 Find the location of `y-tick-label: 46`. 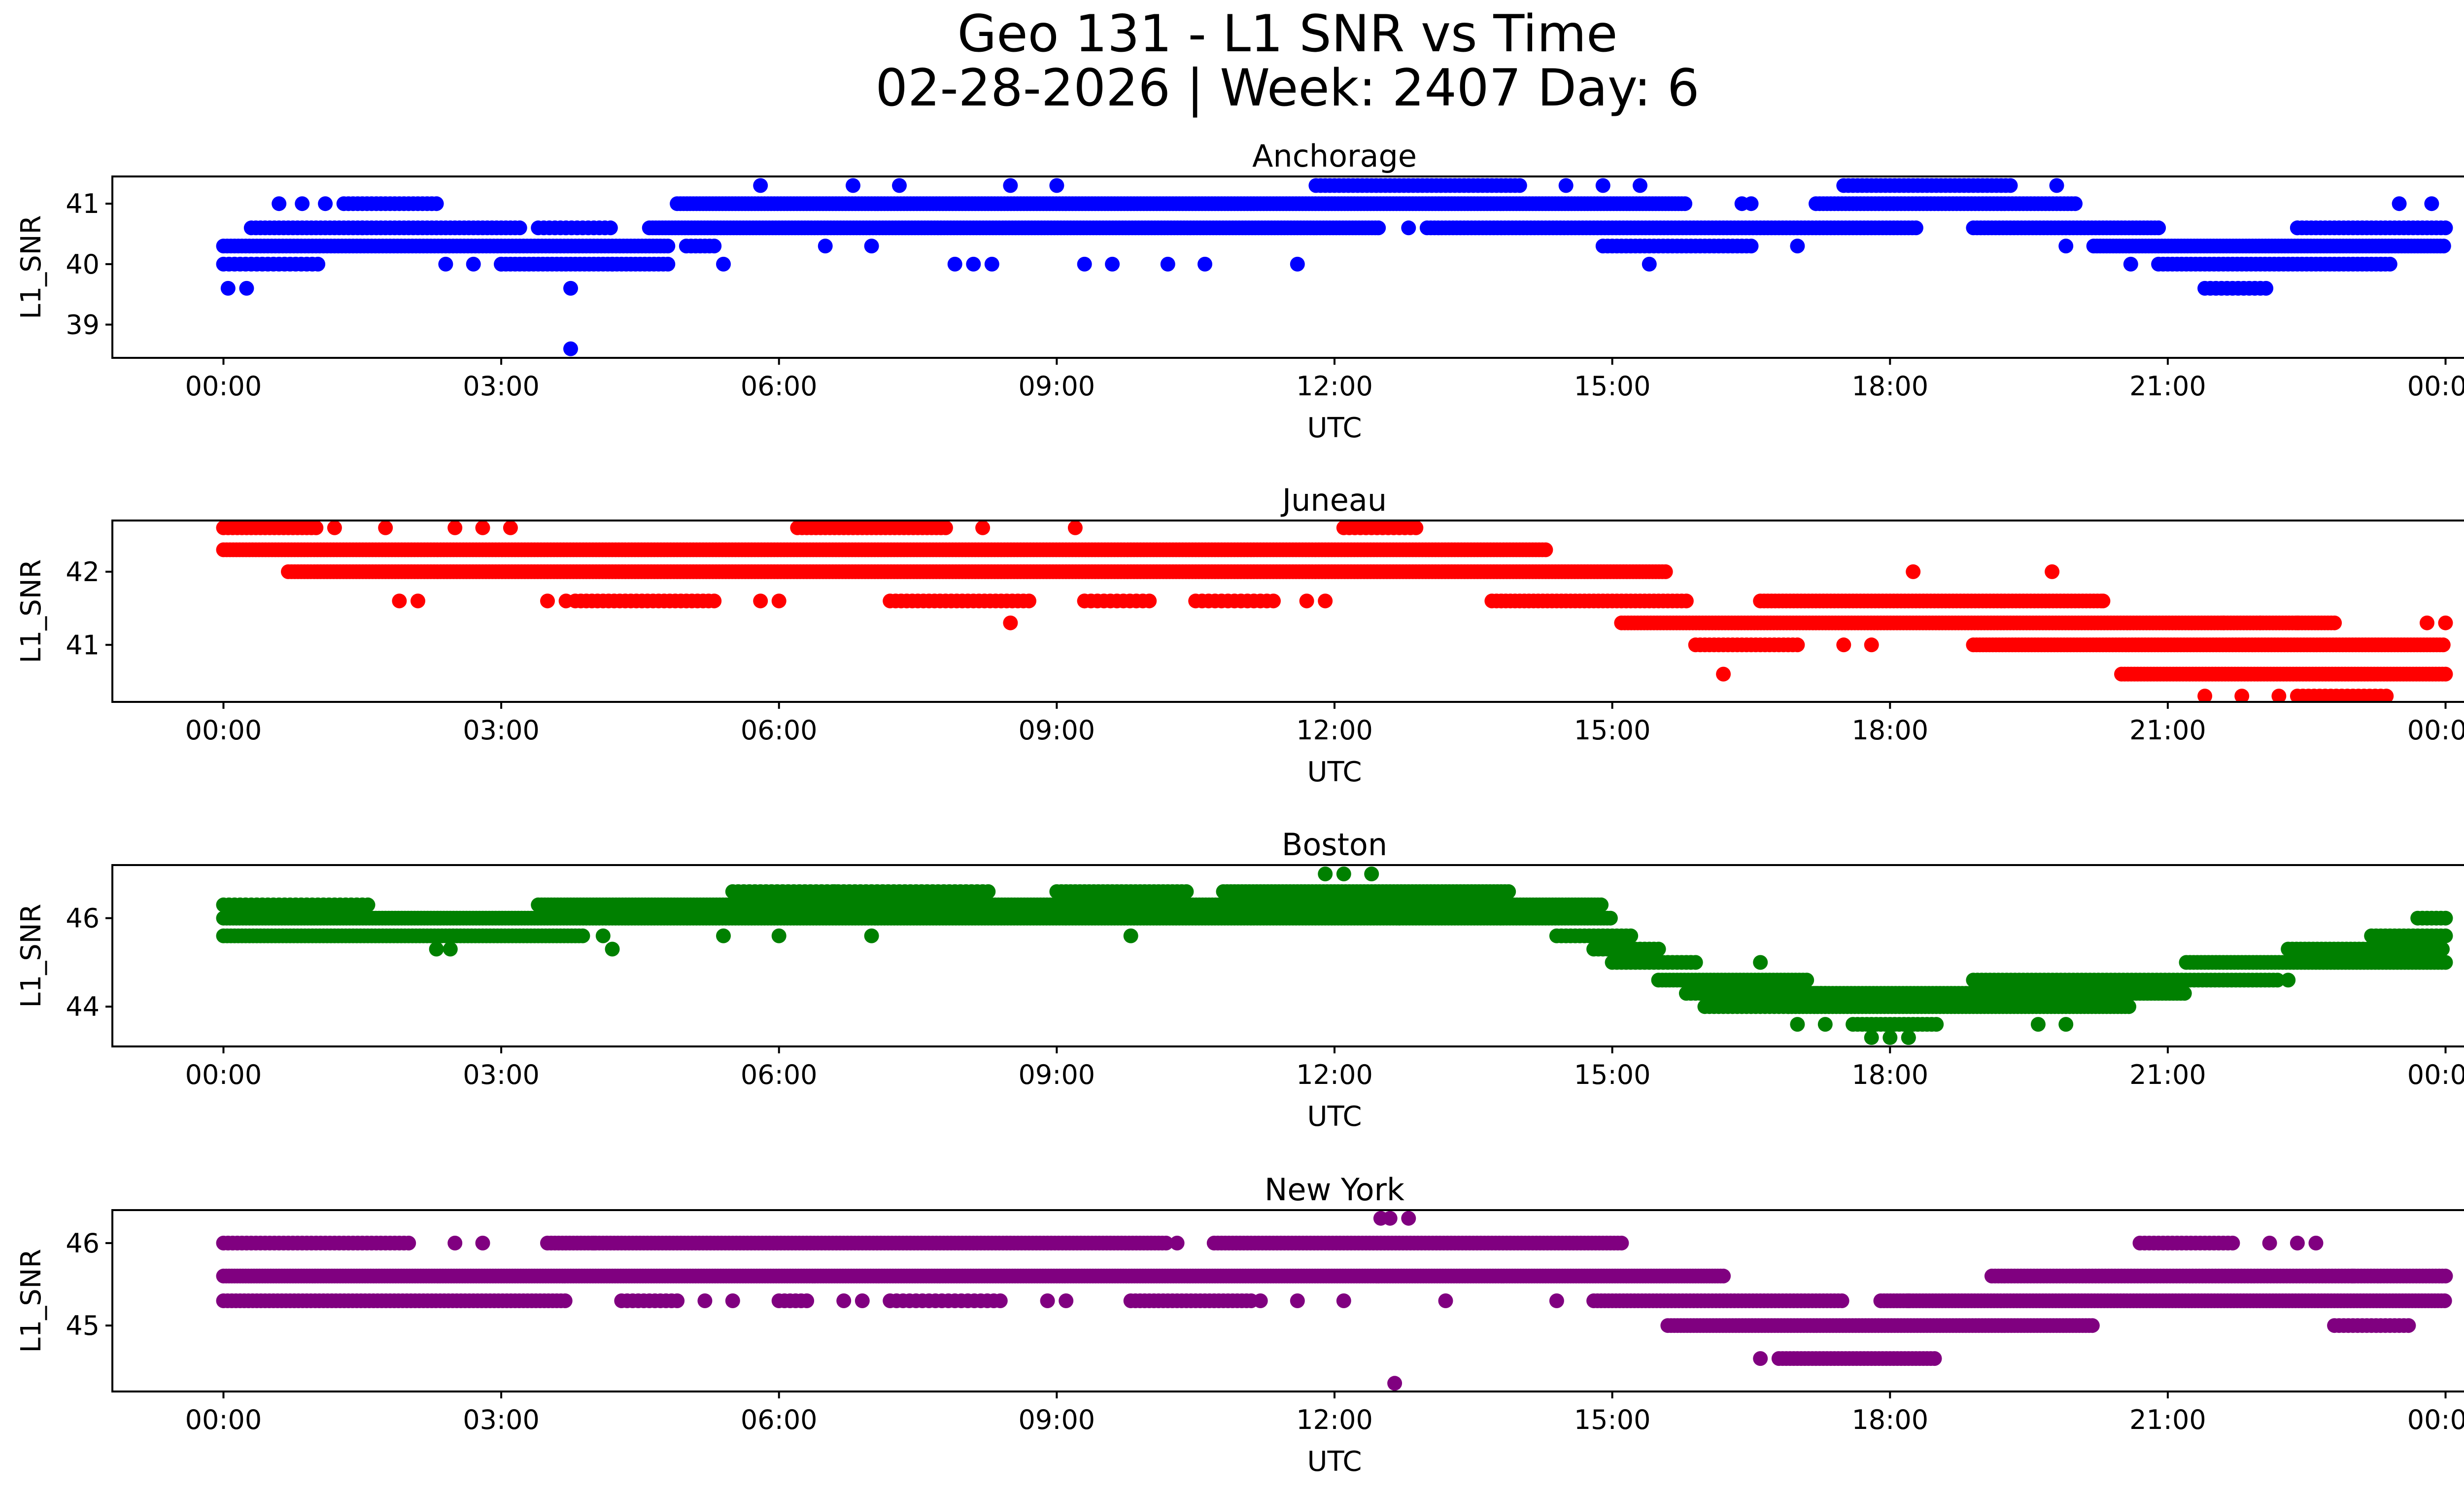

y-tick-label: 46 is located at coordinates (83, 918).